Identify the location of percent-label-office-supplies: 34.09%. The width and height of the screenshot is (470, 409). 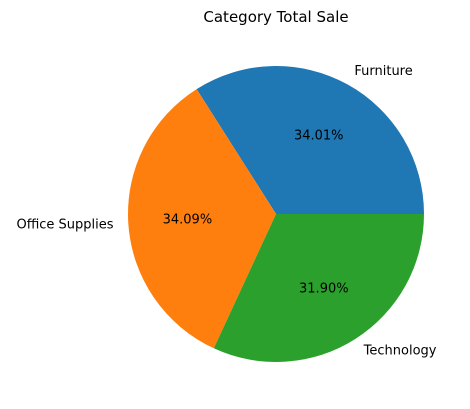
(188, 219).